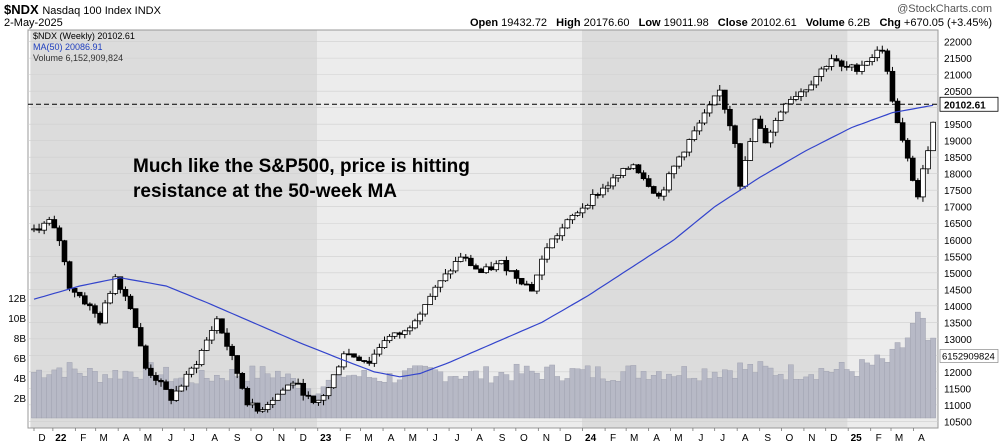 This screenshot has width=1000, height=444. Describe the element at coordinates (686, 23) in the screenshot. I see `low-value: 19011.98` at that location.